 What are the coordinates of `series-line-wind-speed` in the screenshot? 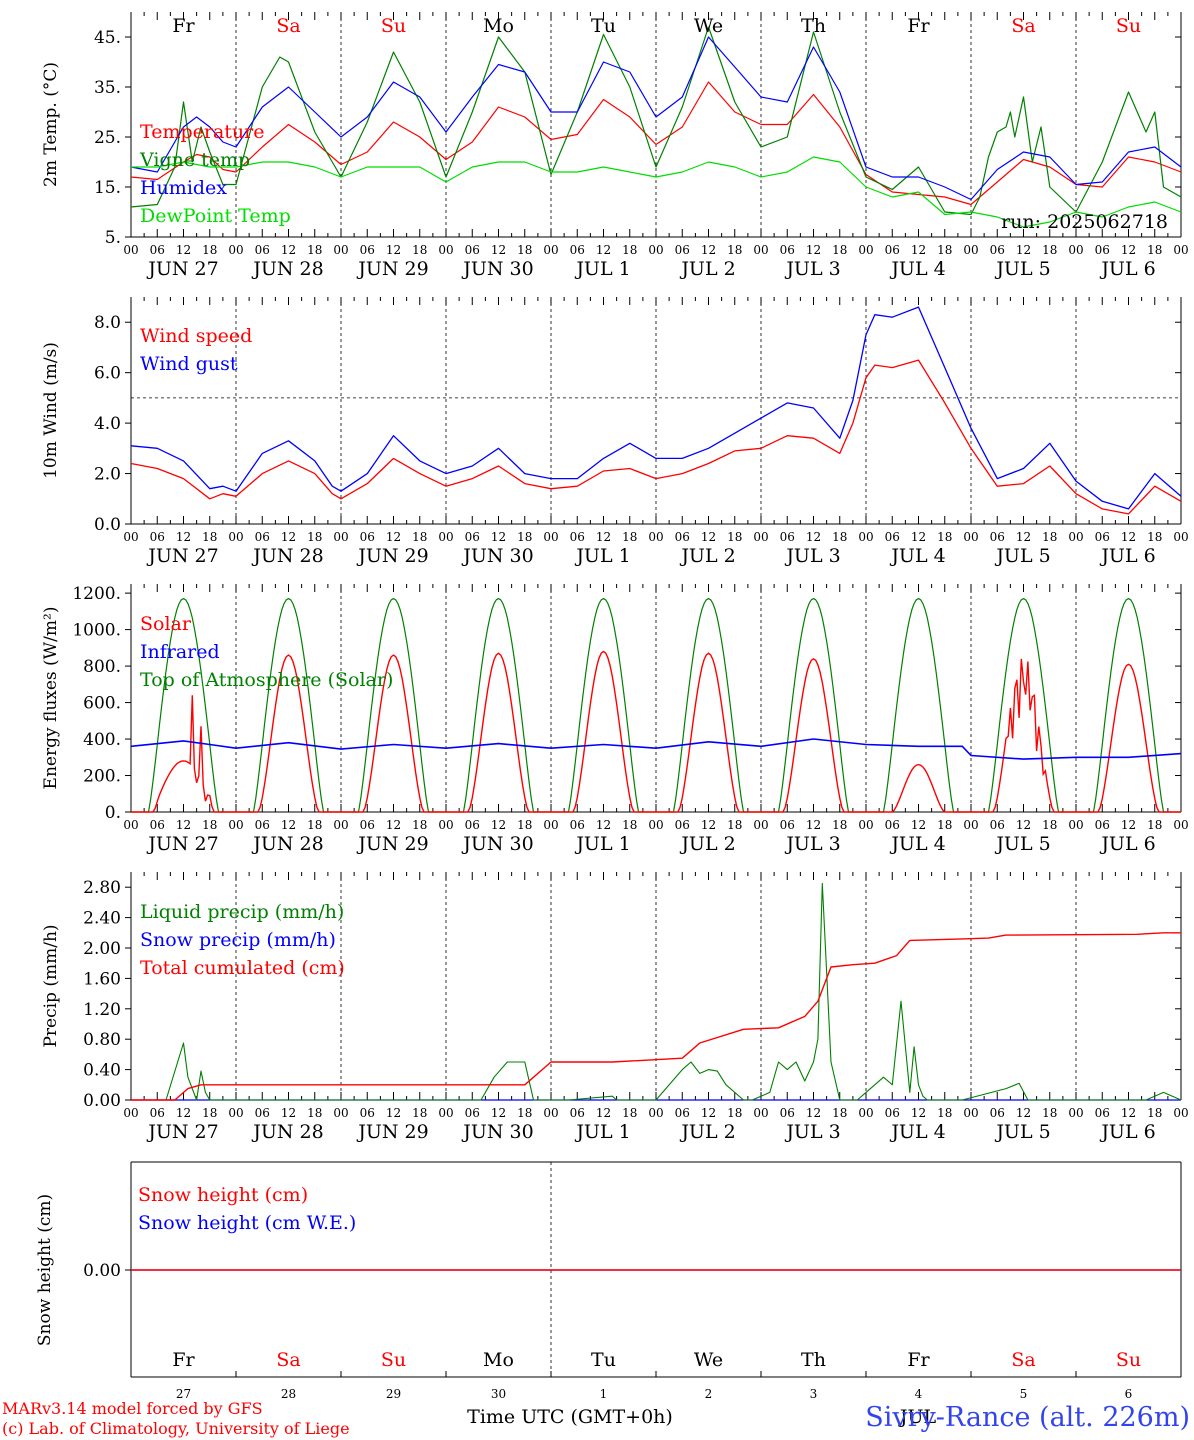 It's located at (656, 437).